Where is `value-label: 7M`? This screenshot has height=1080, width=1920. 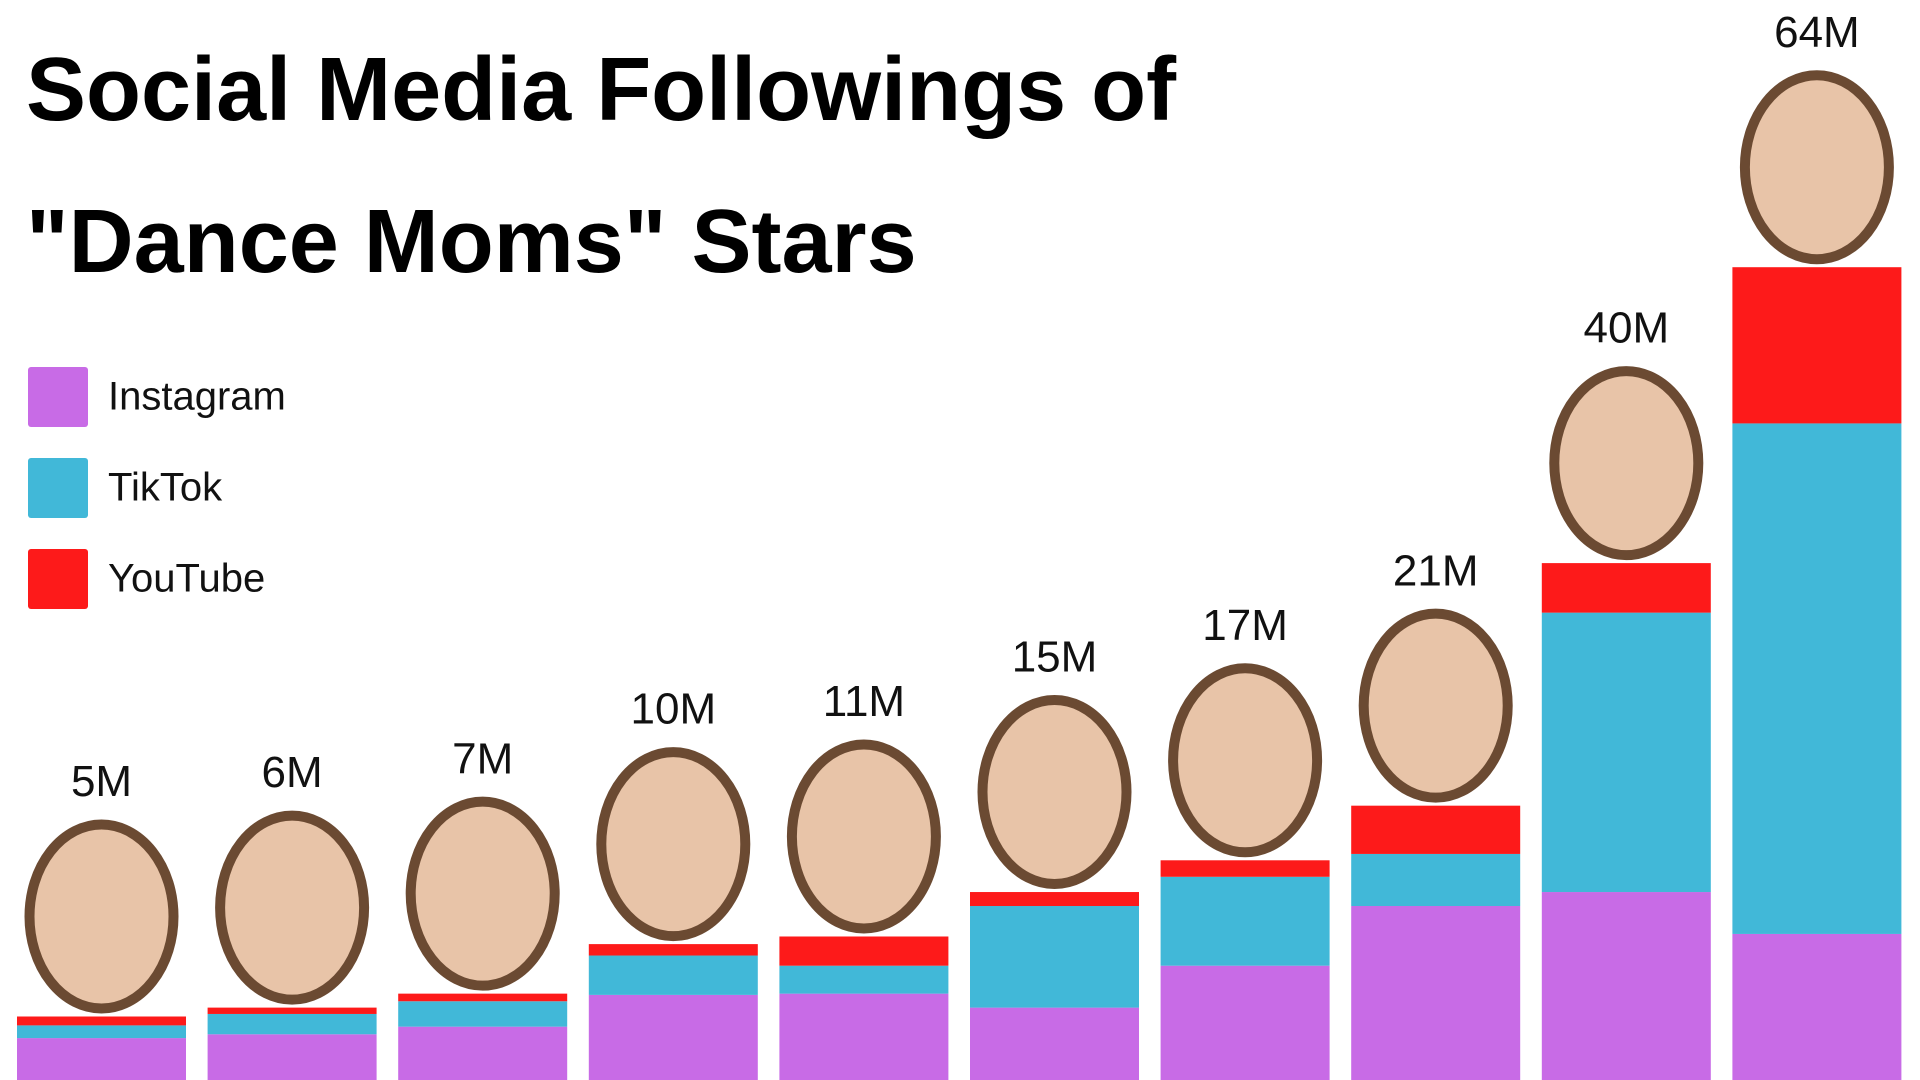 value-label: 7M is located at coordinates (482, 758).